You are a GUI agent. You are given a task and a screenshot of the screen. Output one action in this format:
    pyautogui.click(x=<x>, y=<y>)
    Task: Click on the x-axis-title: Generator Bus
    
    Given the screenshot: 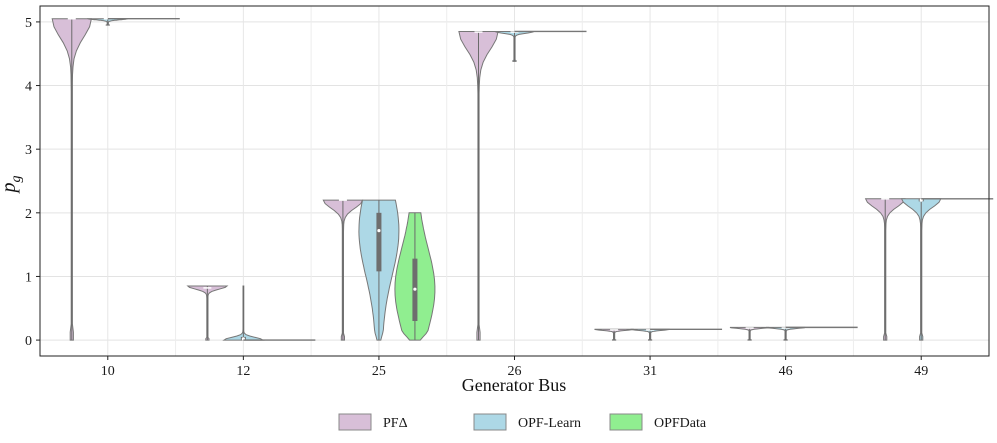 What is the action you would take?
    pyautogui.click(x=514, y=385)
    